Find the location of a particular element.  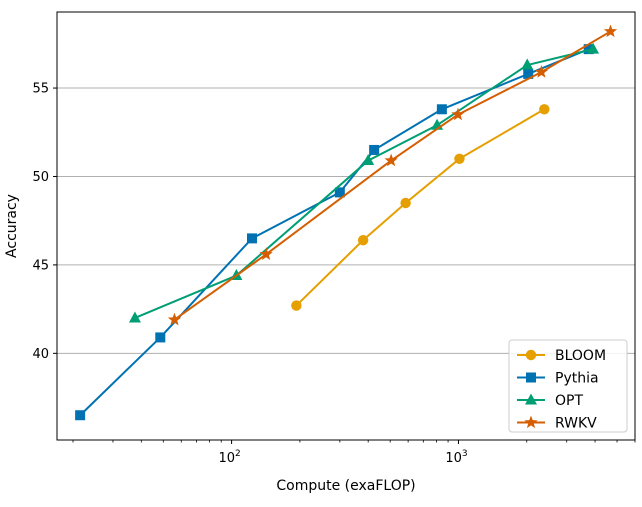

y-tick-label: 40 is located at coordinates (40, 354).